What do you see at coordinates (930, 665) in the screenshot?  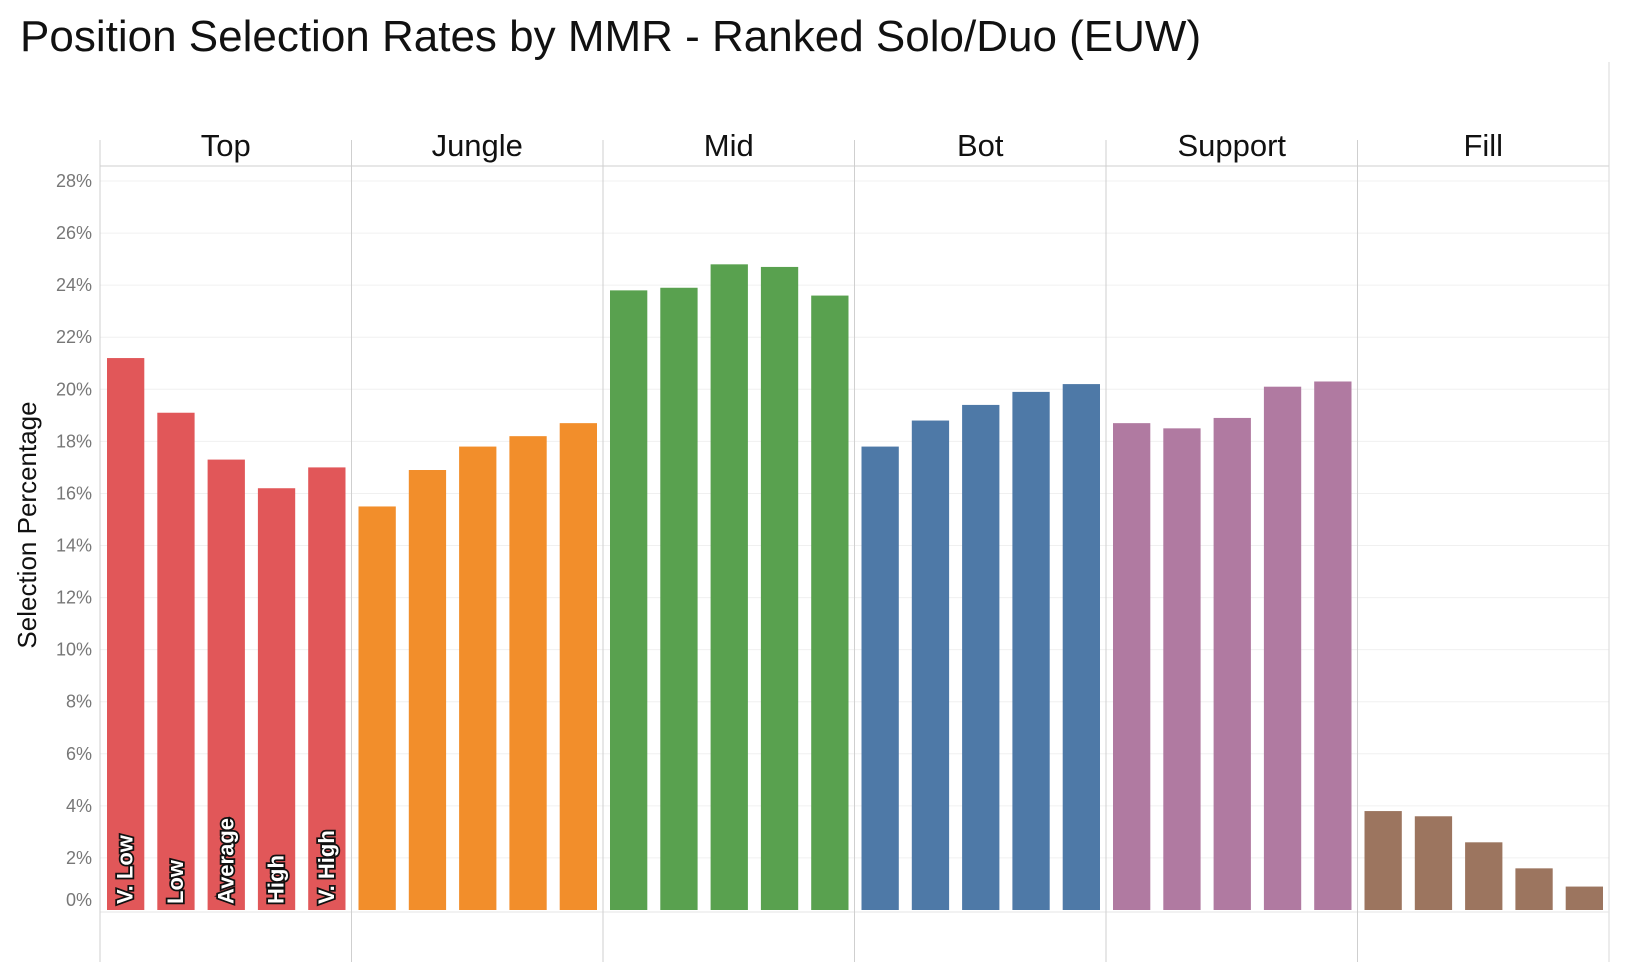 I see `bar-bot-low` at bounding box center [930, 665].